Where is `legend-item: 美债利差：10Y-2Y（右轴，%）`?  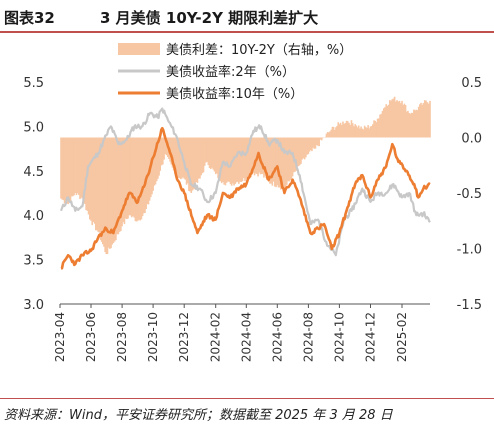
legend-item: 美债利差：10Y-2Y（右轴，%） is located at coordinates (235, 50).